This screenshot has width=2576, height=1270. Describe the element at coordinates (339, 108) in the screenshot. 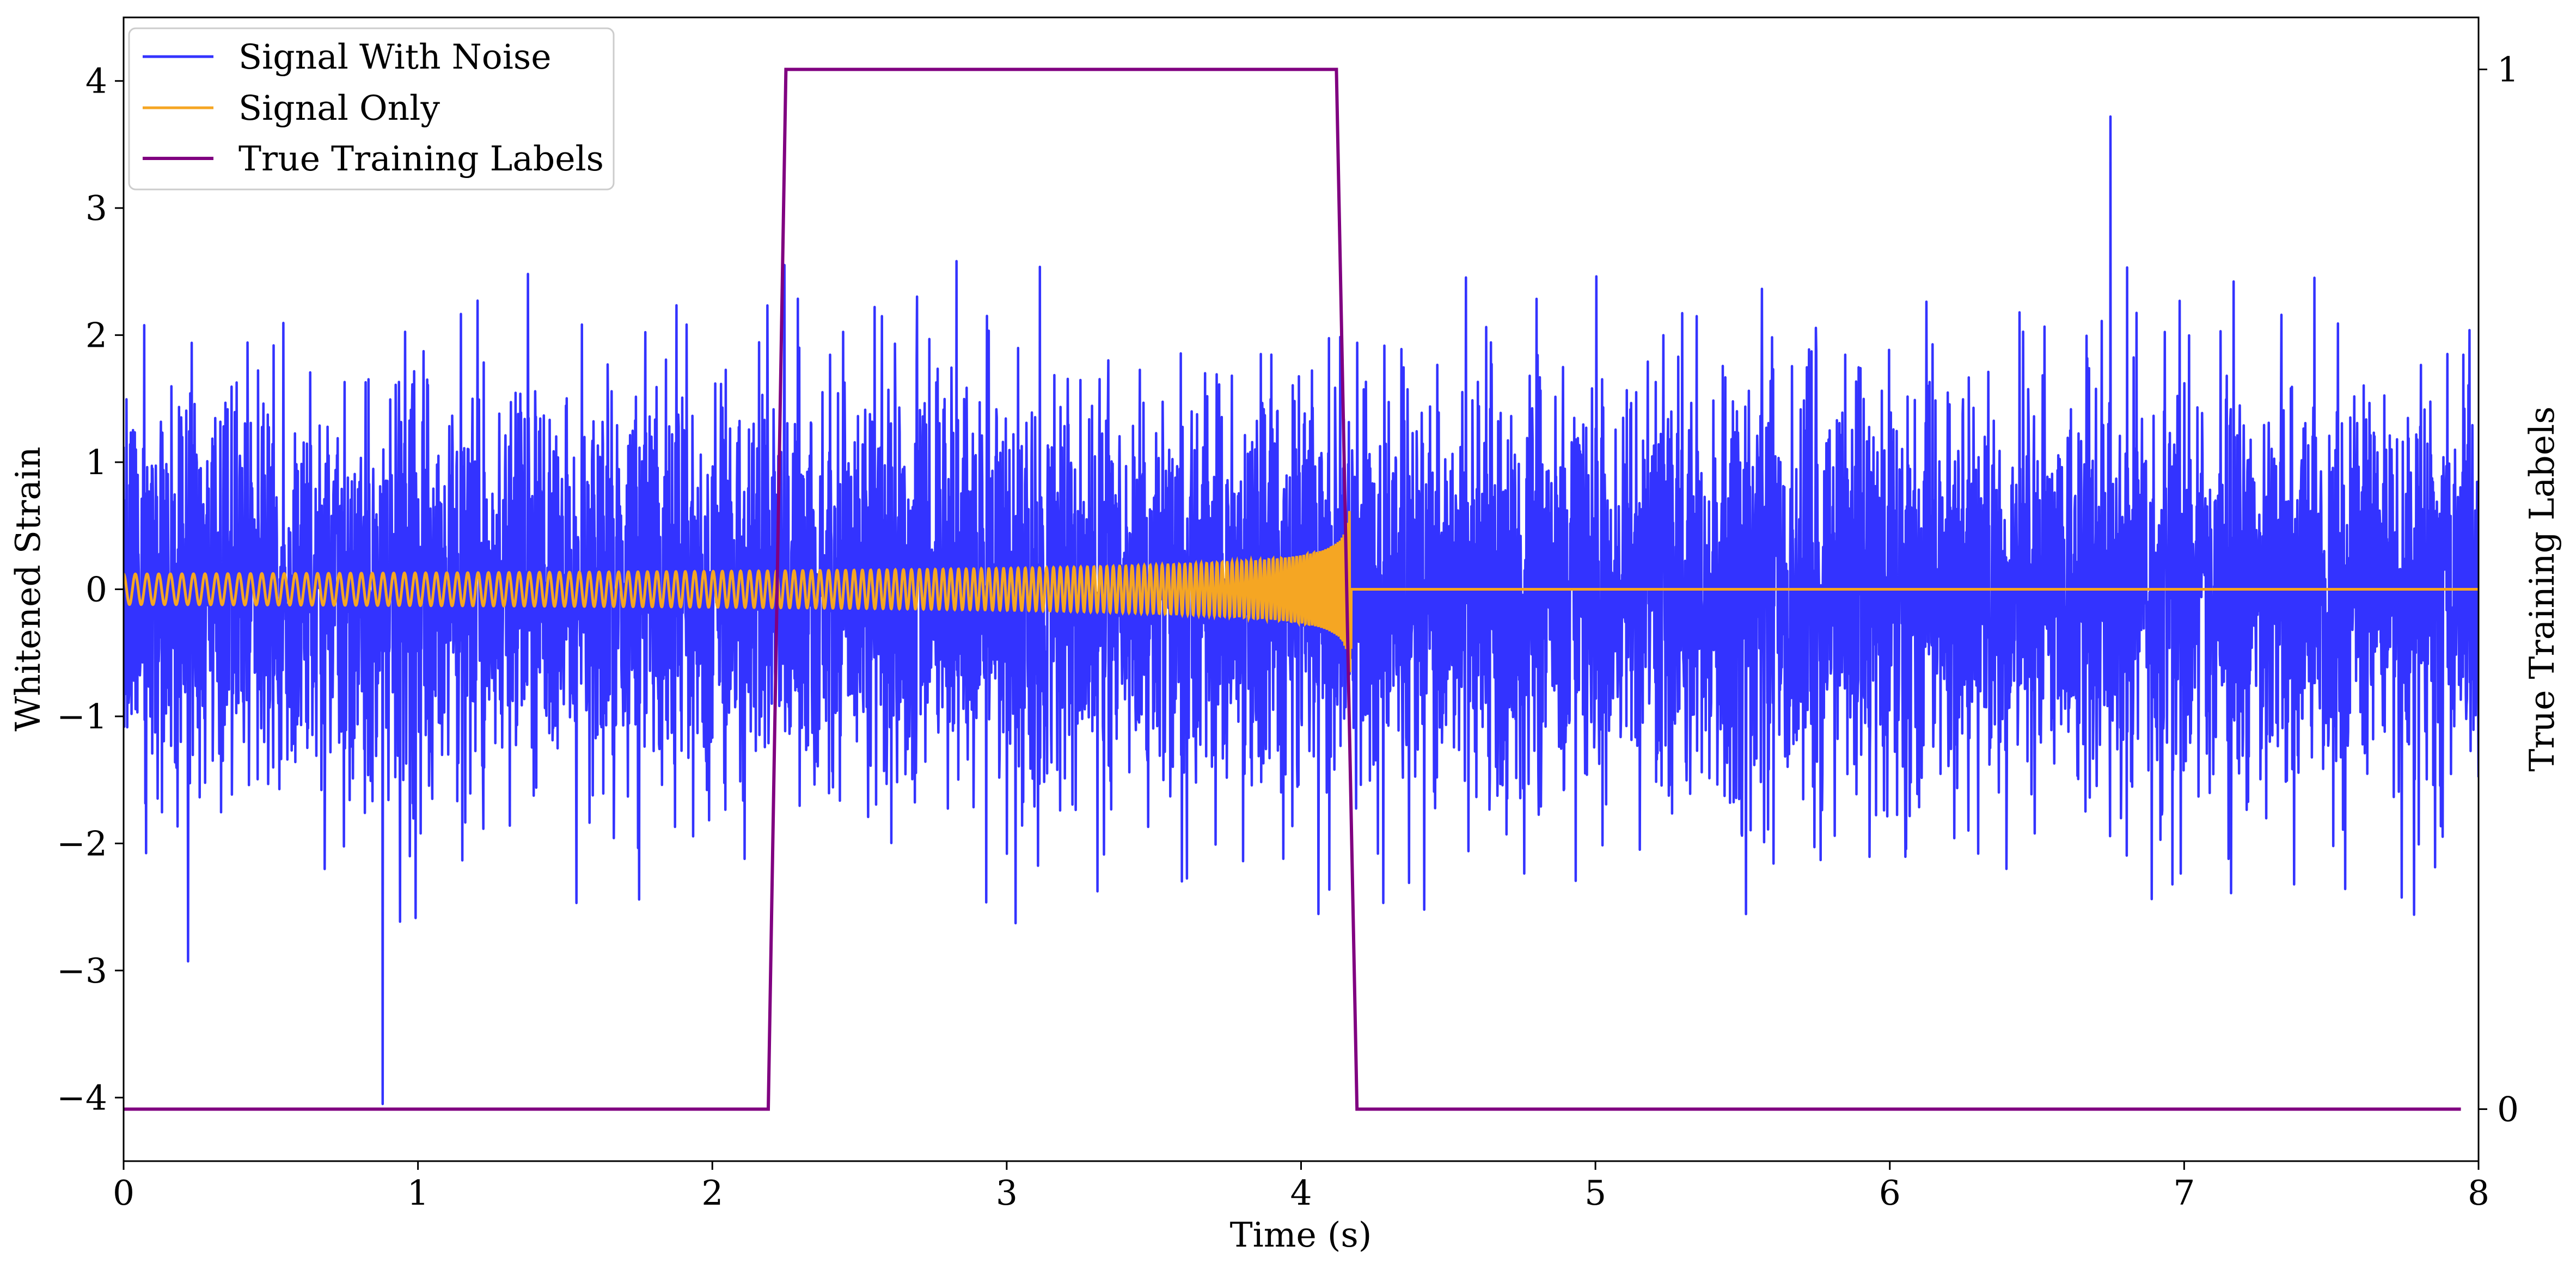

I see `legend-label-signal-only: Signal Only` at that location.